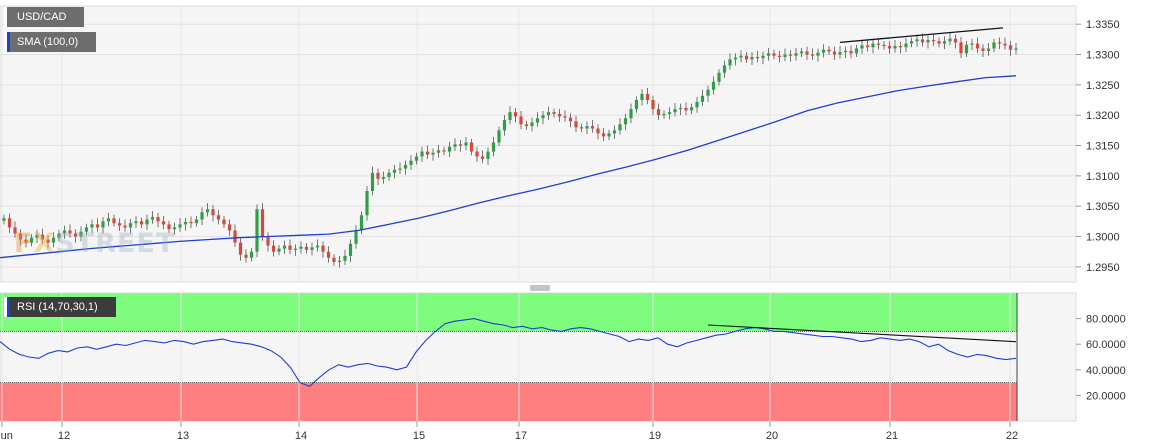 This screenshot has height=447, width=1151. I want to click on symbol-label: USD/CAD, so click(42, 17).